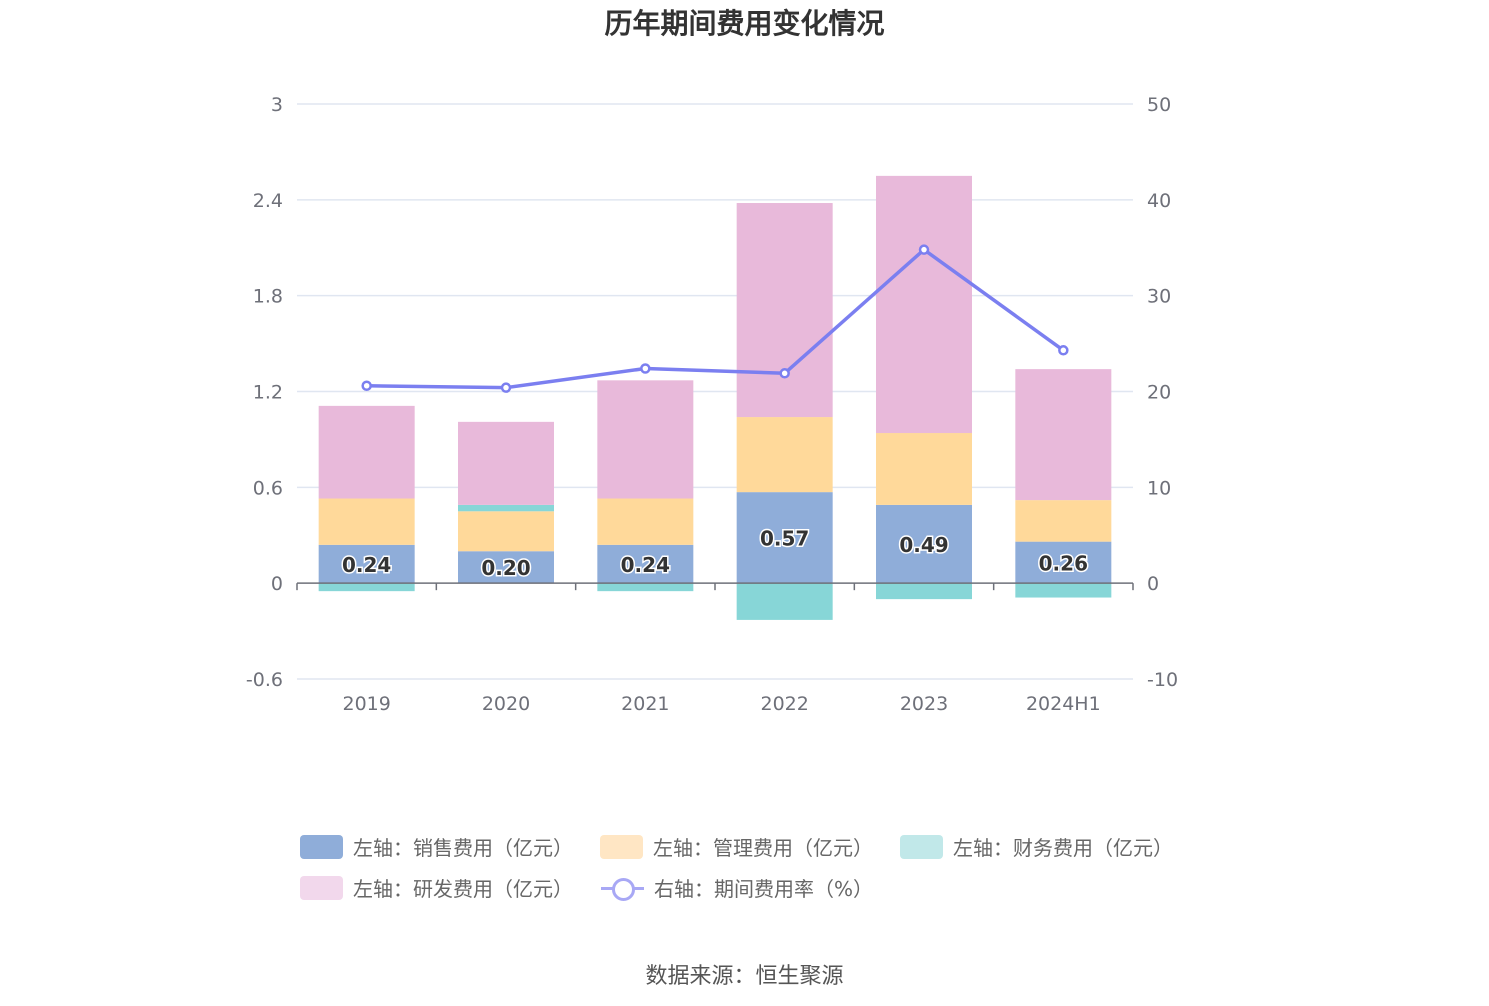 This screenshot has height=1006, width=1489. Describe the element at coordinates (764, 889) in the screenshot. I see `legend-label: 右轴：期间费用率（%）` at that location.